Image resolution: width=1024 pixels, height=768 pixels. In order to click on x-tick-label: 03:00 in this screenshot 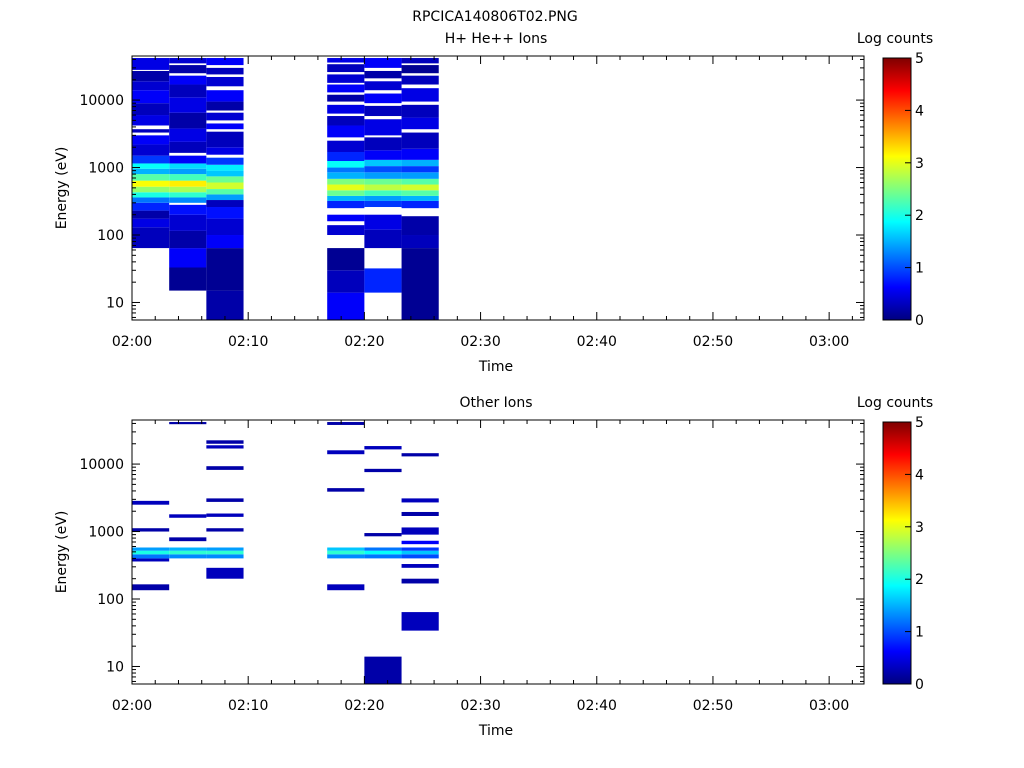, I will do `click(829, 706)`.